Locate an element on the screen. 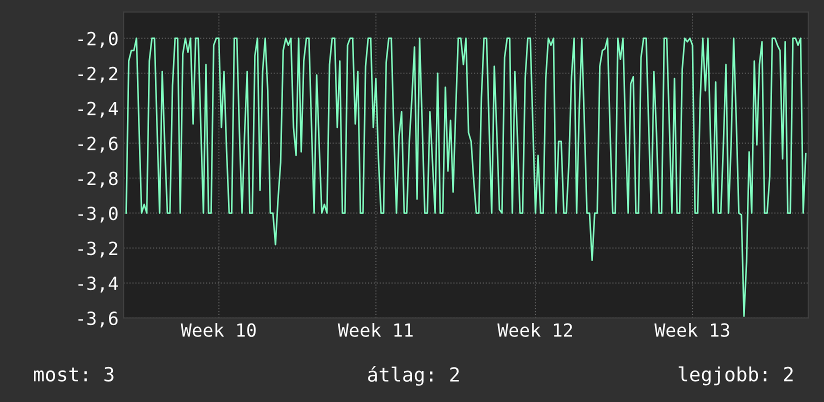 This screenshot has width=824, height=402. text: most: 3 is located at coordinates (74, 374).